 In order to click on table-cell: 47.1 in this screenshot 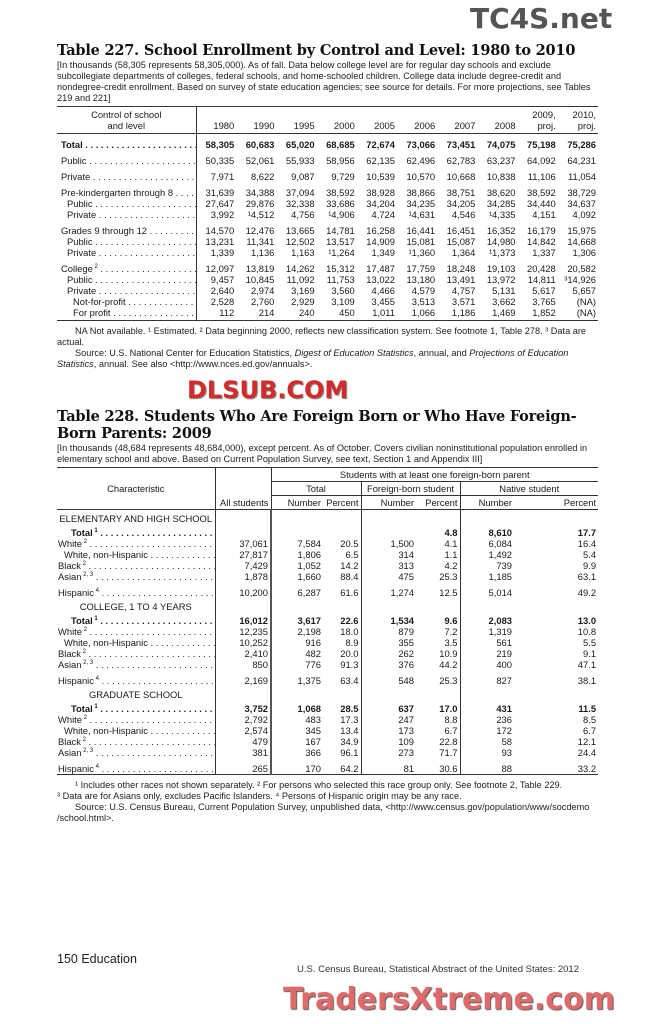, I will do `click(587, 664)`.